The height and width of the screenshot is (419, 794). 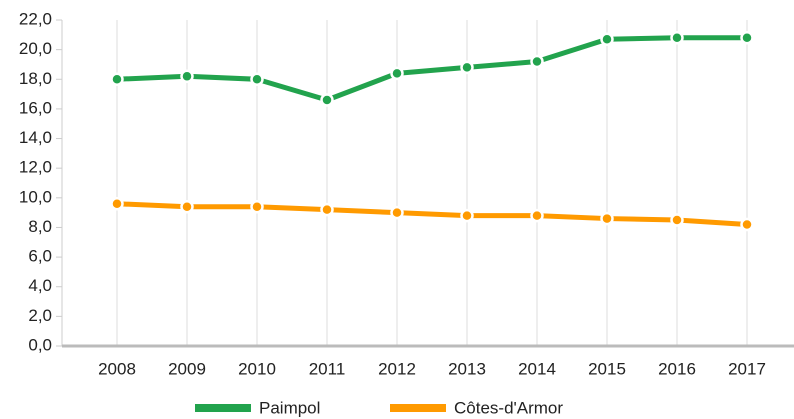 What do you see at coordinates (677, 368) in the screenshot?
I see `x-tick-label: 2016` at bounding box center [677, 368].